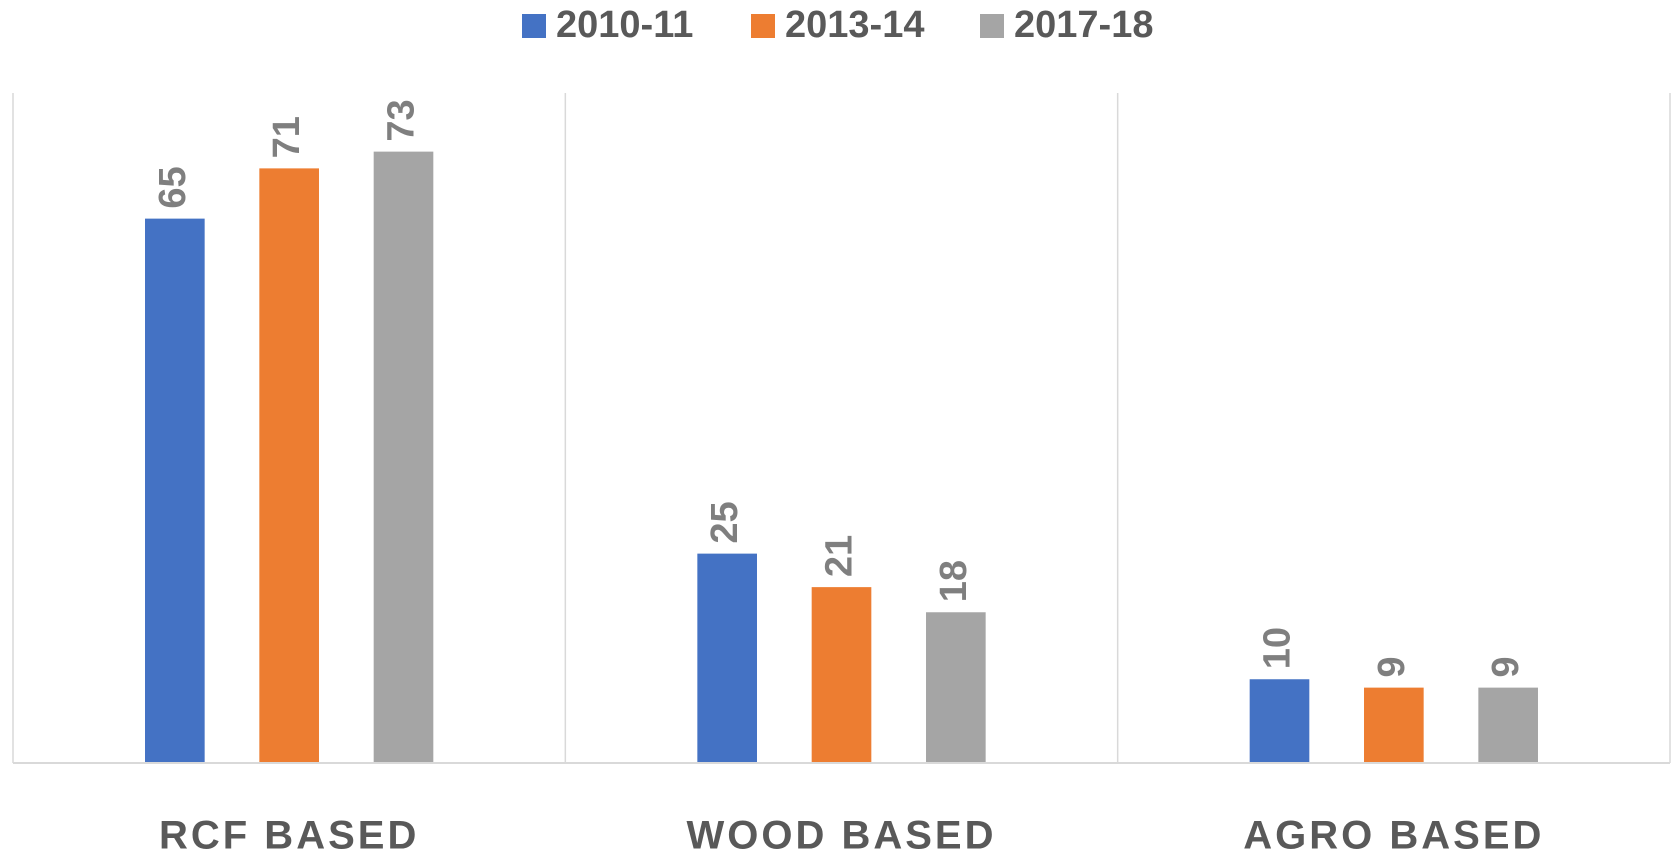  Describe the element at coordinates (289, 836) in the screenshot. I see `x-tick-label: RCF BASED` at that location.